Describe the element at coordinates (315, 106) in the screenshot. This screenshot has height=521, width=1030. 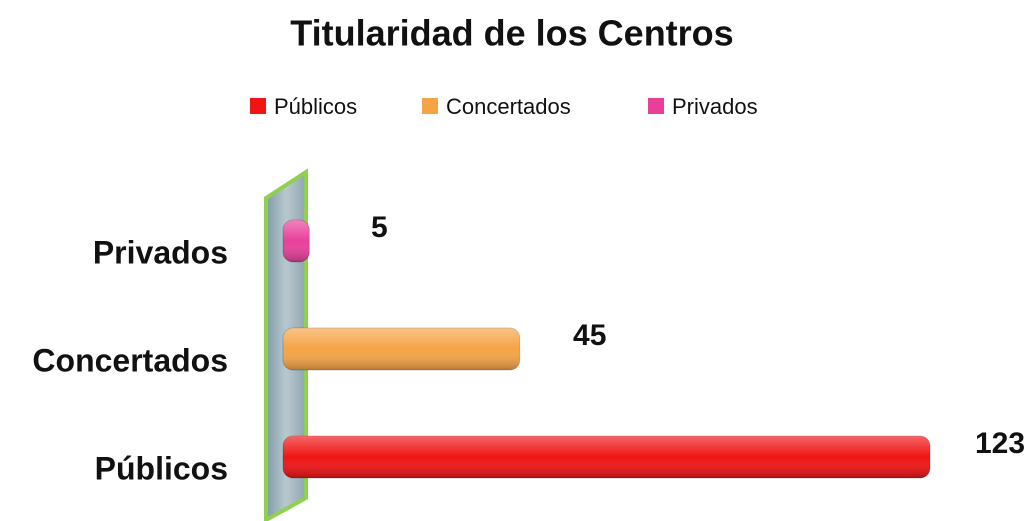
I see `legend-label: Públicos` at that location.